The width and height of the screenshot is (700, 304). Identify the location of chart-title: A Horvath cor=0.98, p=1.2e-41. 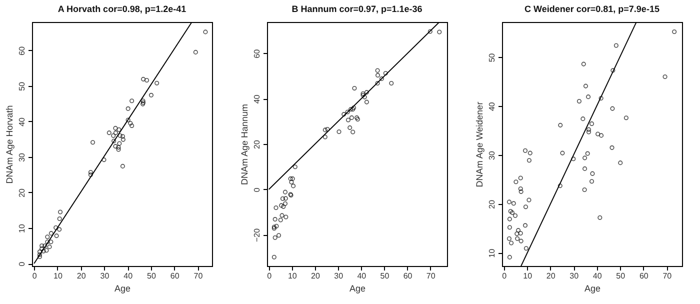
(122, 9).